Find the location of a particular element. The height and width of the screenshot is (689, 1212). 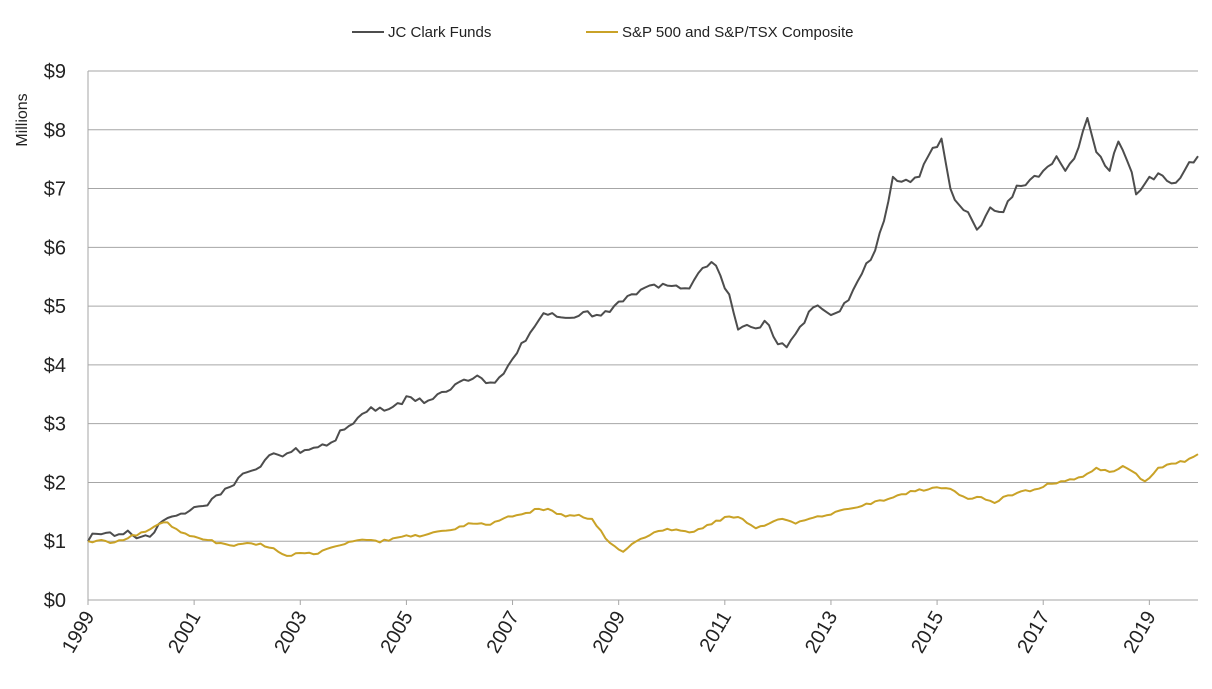

y-axis-label: Millions is located at coordinates (22, 119).